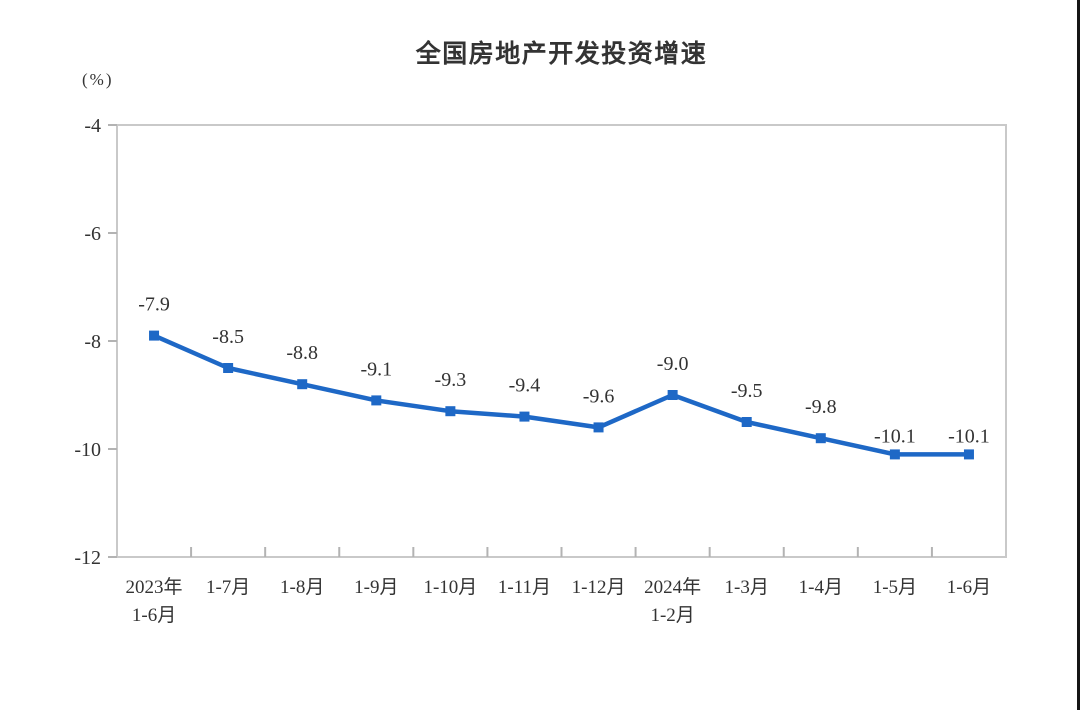 The height and width of the screenshot is (710, 1080). Describe the element at coordinates (524, 587) in the screenshot. I see `x-axis-label: 1-11月` at that location.